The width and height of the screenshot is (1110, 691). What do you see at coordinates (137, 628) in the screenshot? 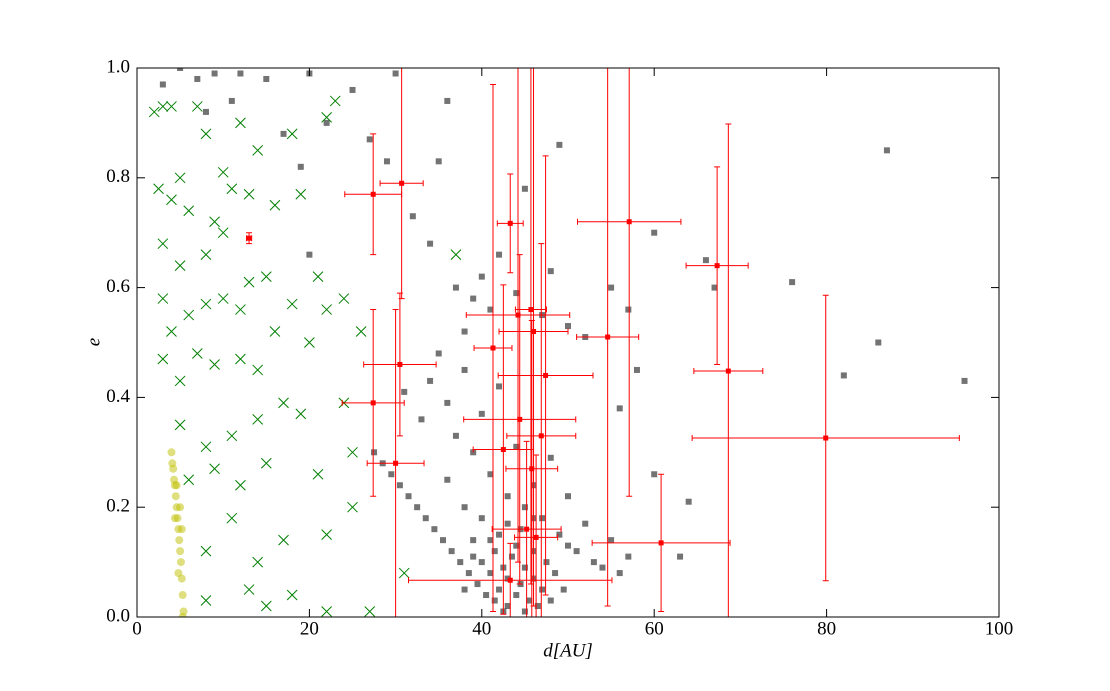
I see `x-tick-label: 0` at bounding box center [137, 628].